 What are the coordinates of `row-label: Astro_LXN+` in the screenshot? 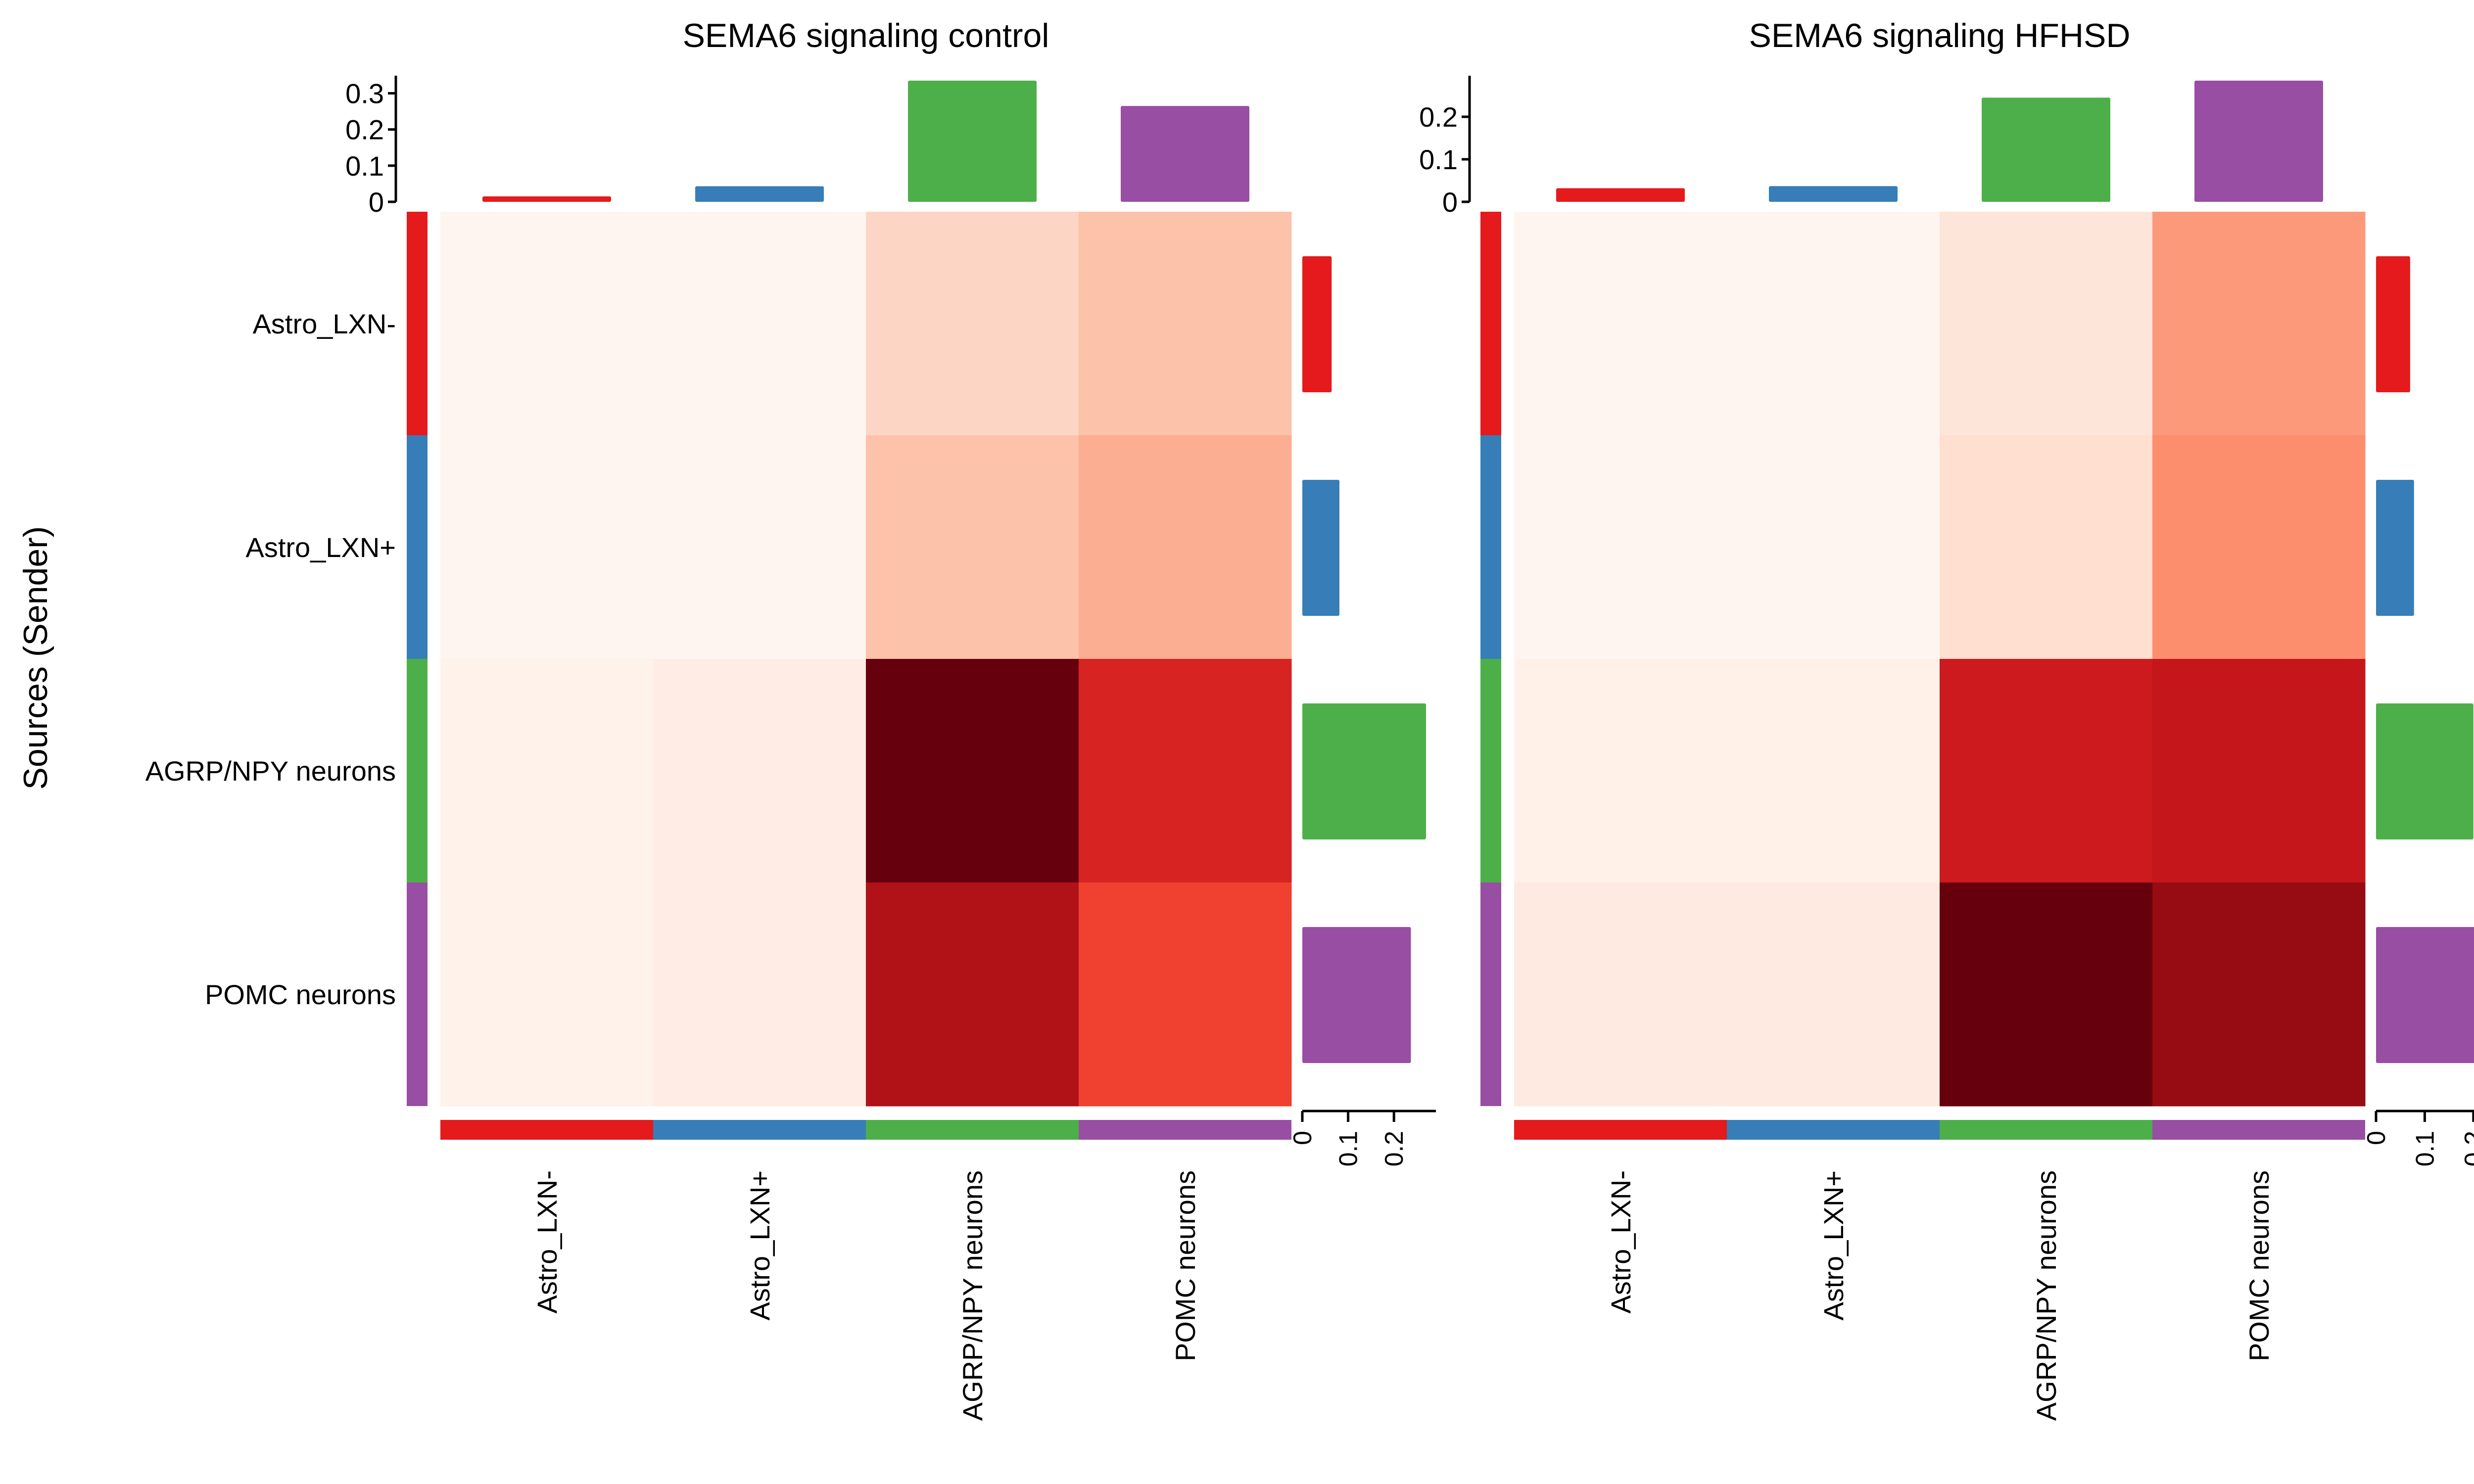 It's located at (321, 547).